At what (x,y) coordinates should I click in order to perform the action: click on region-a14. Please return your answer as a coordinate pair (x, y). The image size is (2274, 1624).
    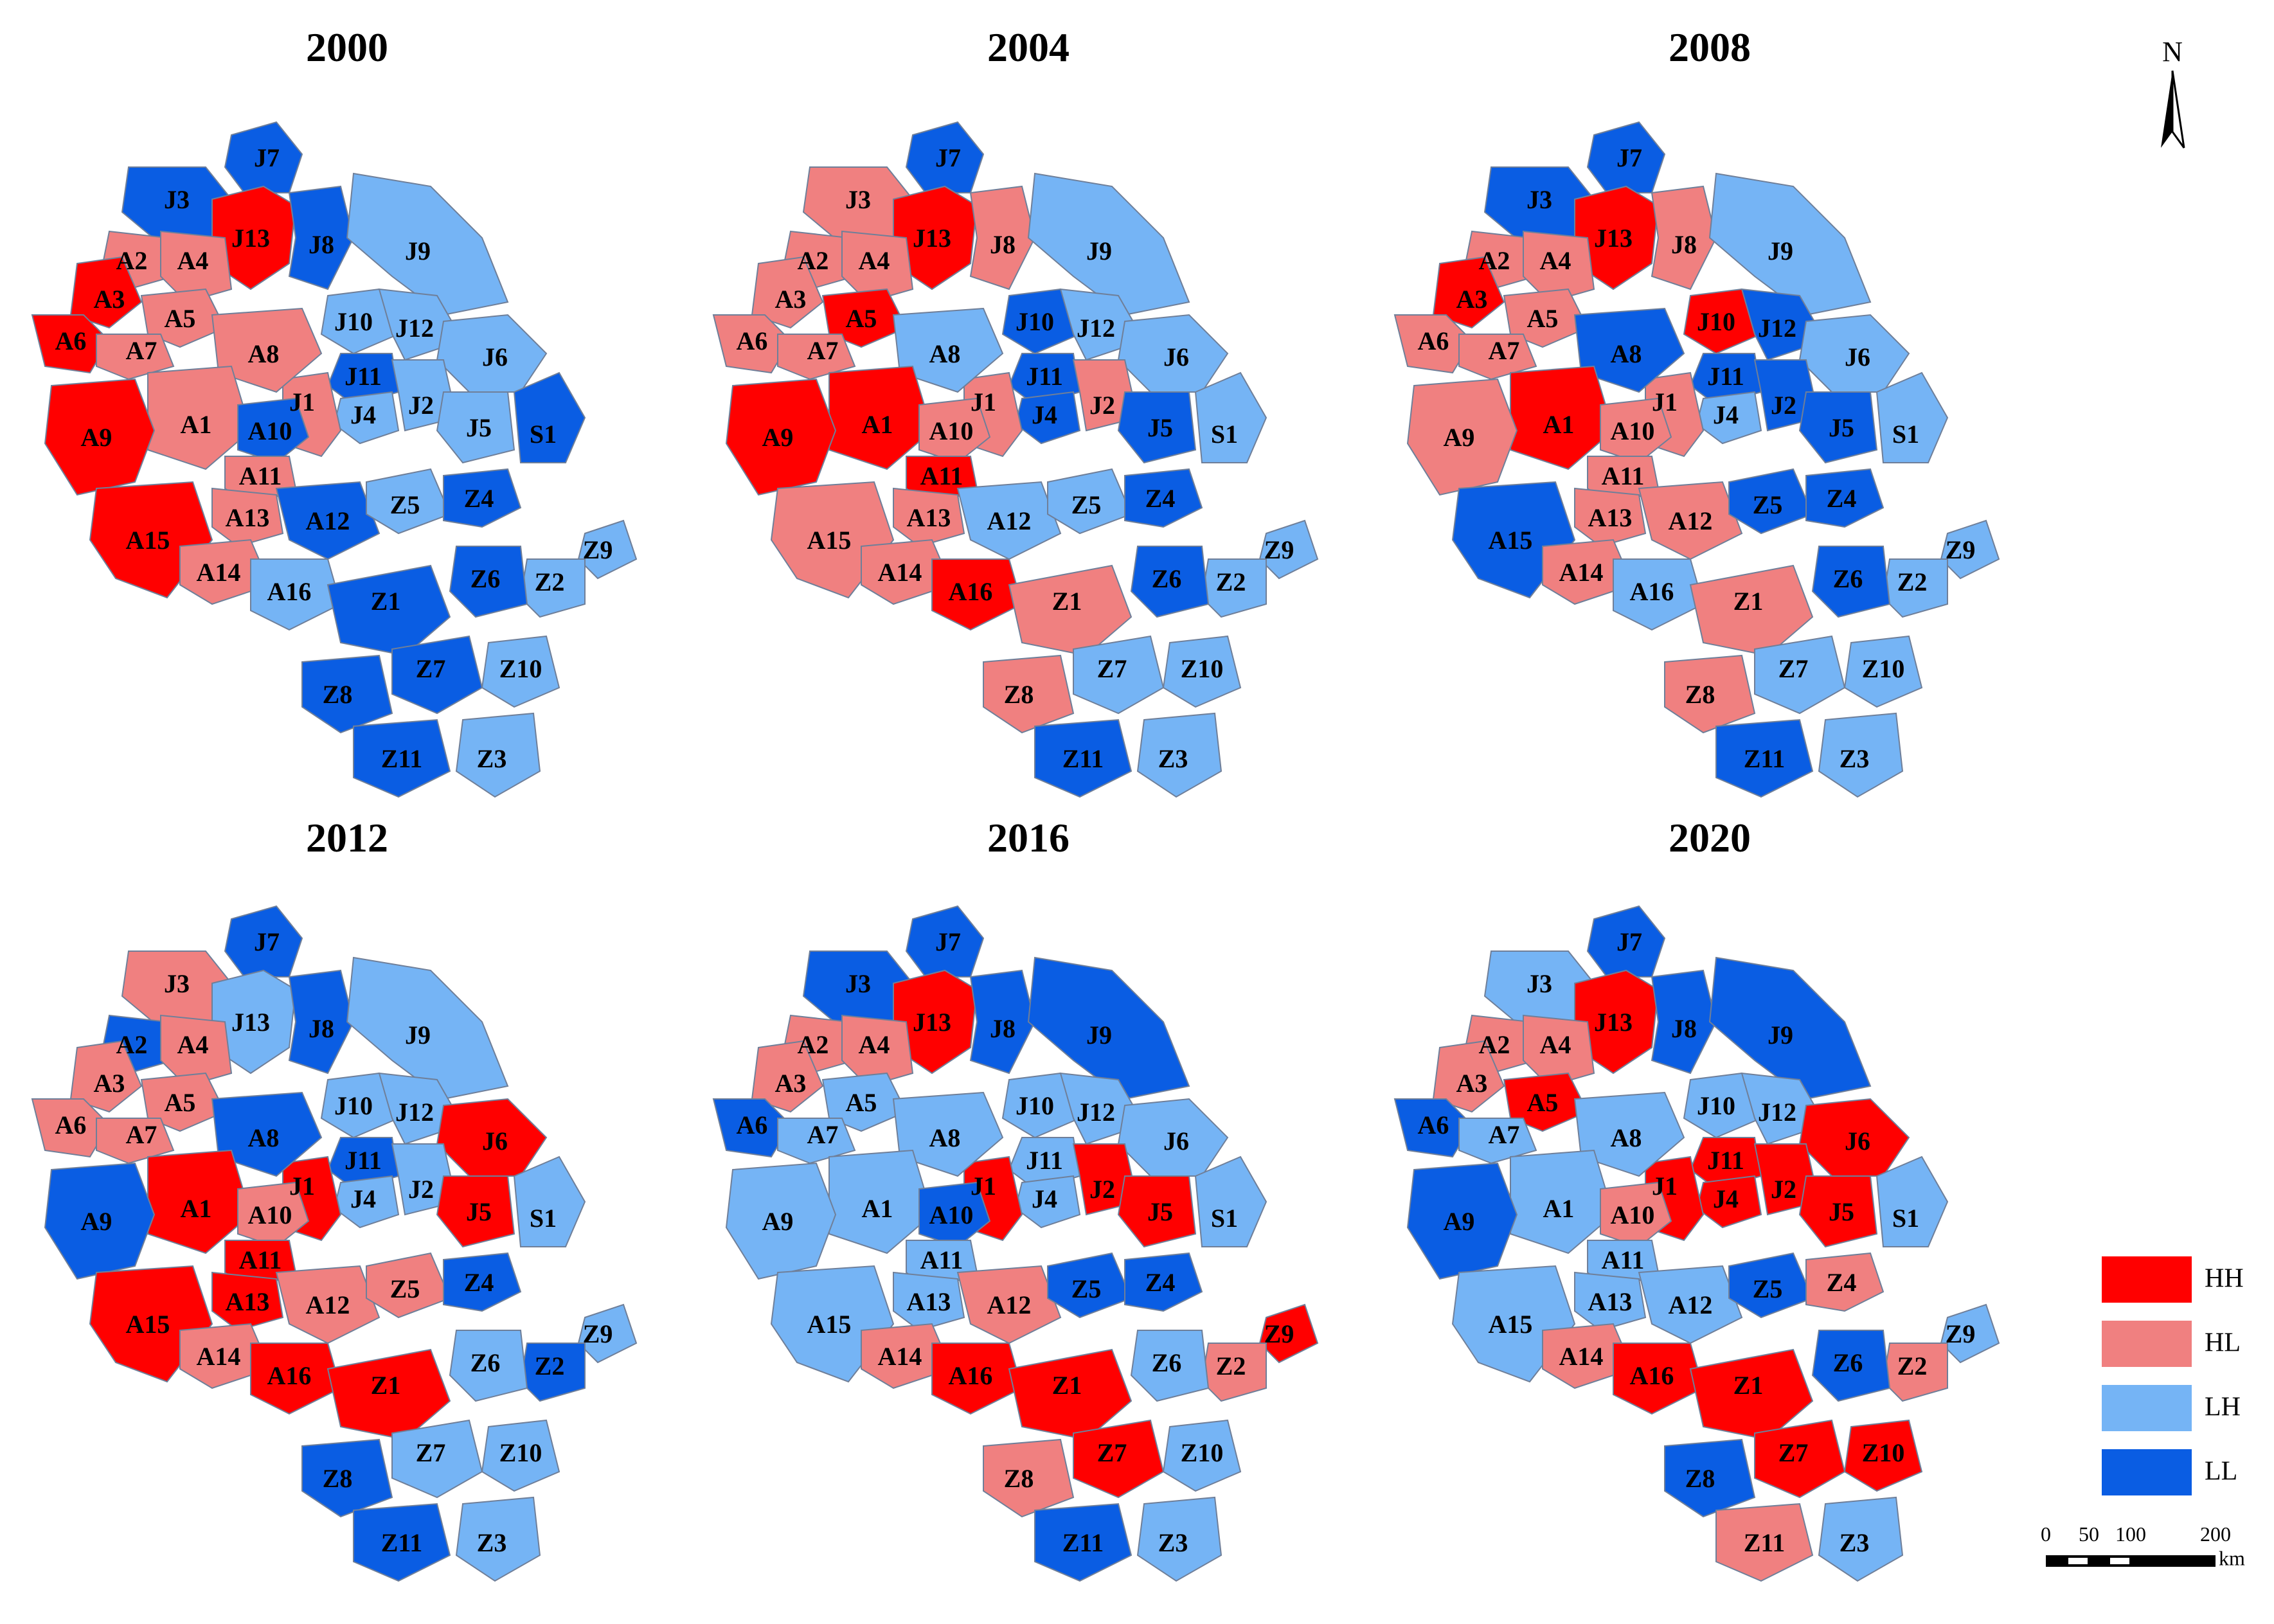
    Looking at the image, I should click on (1588, 1356).